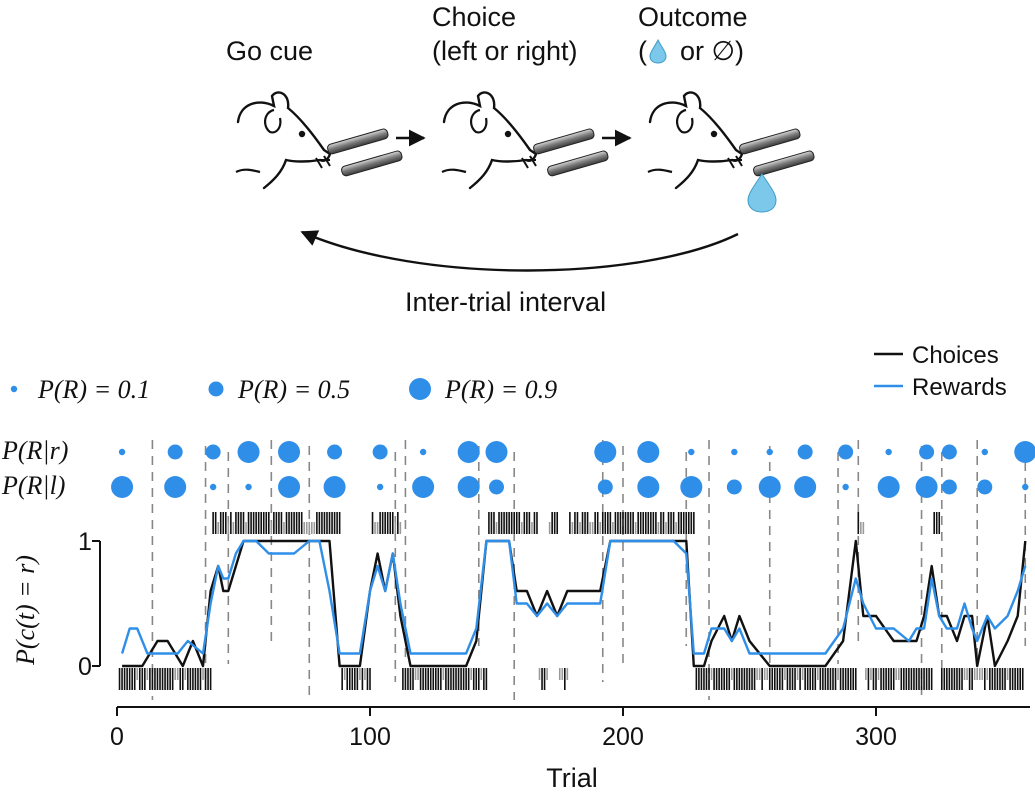 Image resolution: width=1035 pixels, height=797 pixels. Describe the element at coordinates (572, 778) in the screenshot. I see `x-axis-label: Trial` at that location.